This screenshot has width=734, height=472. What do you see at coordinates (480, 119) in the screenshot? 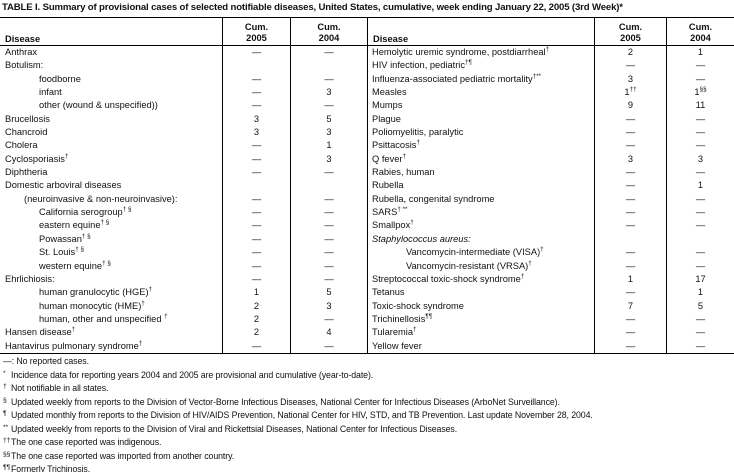
I see `disease-name-cell: Plague` at bounding box center [480, 119].